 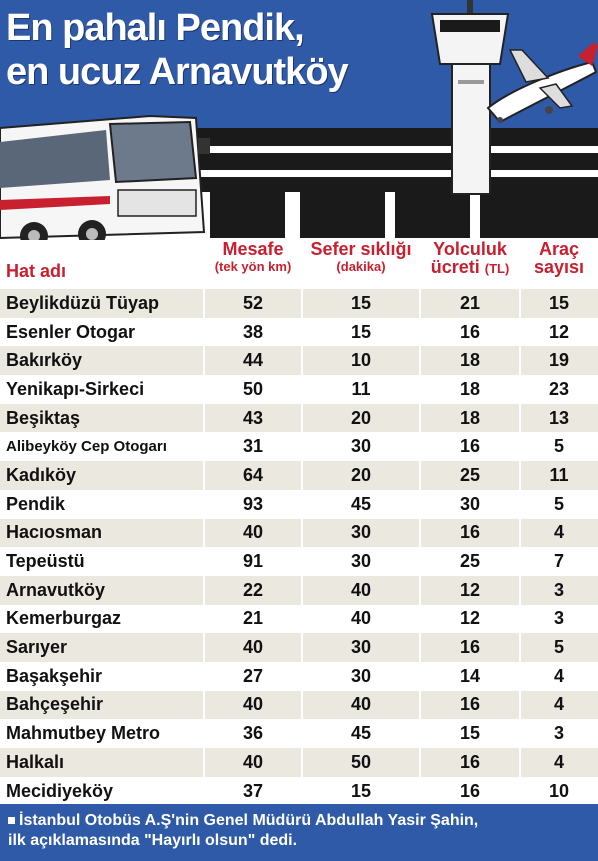 I want to click on cell-distance: 31, so click(x=253, y=446).